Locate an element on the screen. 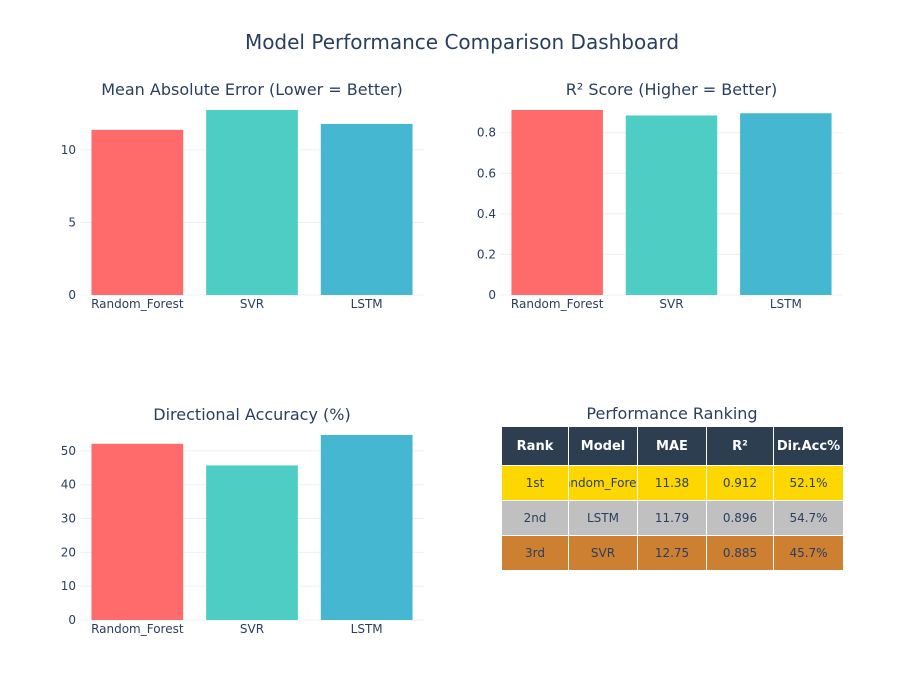  cell-r2: 0.912 is located at coordinates (740, 483).